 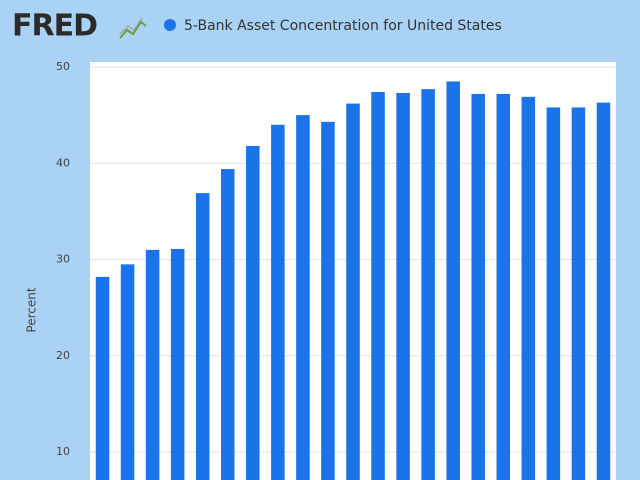 What do you see at coordinates (63, 259) in the screenshot?
I see `y-tick-label: 30` at bounding box center [63, 259].